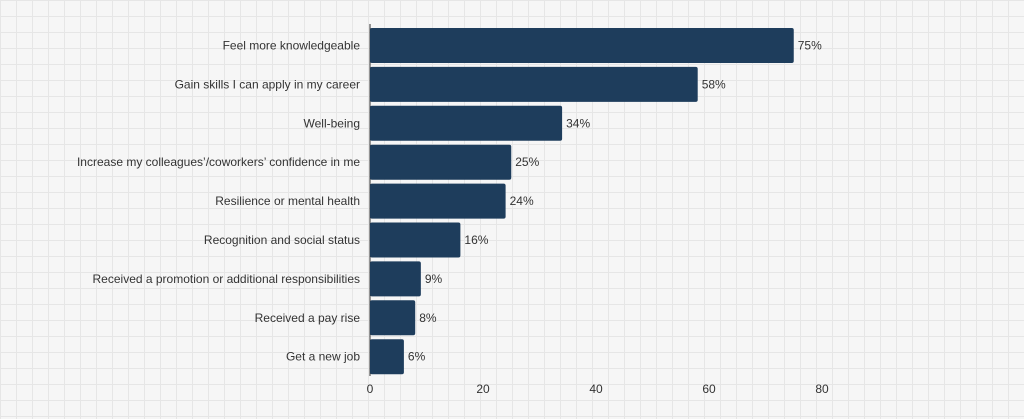  Describe the element at coordinates (370, 389) in the screenshot. I see `x-tick-label: 0` at that location.